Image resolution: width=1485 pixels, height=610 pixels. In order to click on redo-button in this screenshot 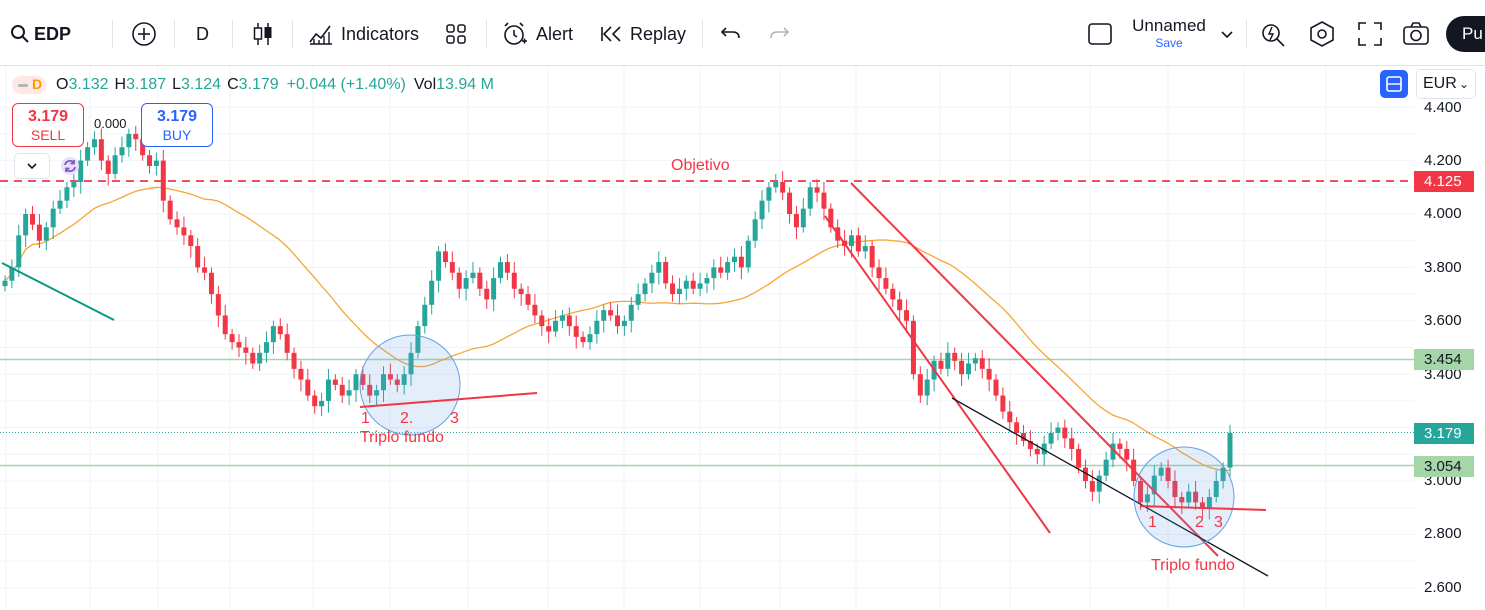, I will do `click(779, 34)`.